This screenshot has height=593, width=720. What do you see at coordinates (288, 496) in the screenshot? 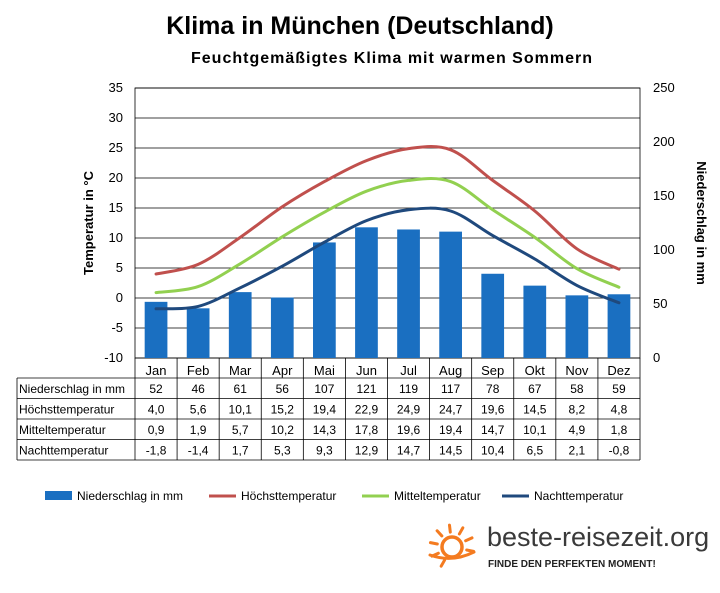
I see `legend-entry: Höchsttemperatur` at bounding box center [288, 496].